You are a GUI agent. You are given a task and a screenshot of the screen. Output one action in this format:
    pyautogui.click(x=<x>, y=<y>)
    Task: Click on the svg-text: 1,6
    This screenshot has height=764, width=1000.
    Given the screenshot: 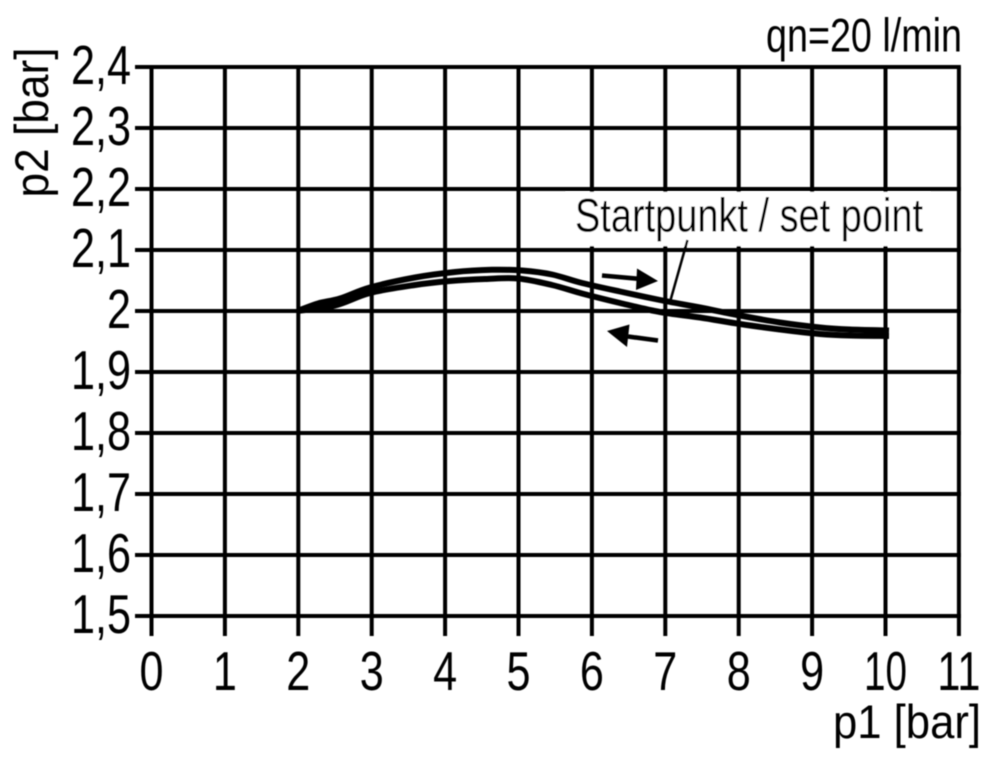 What is the action you would take?
    pyautogui.click(x=101, y=553)
    